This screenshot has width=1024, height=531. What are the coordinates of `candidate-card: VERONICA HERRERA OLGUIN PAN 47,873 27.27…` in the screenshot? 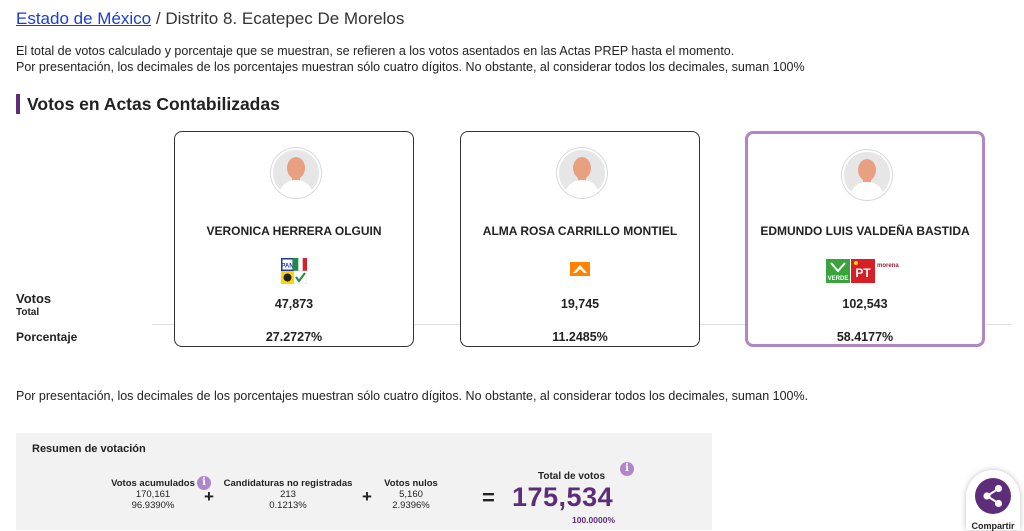 It's located at (294, 239).